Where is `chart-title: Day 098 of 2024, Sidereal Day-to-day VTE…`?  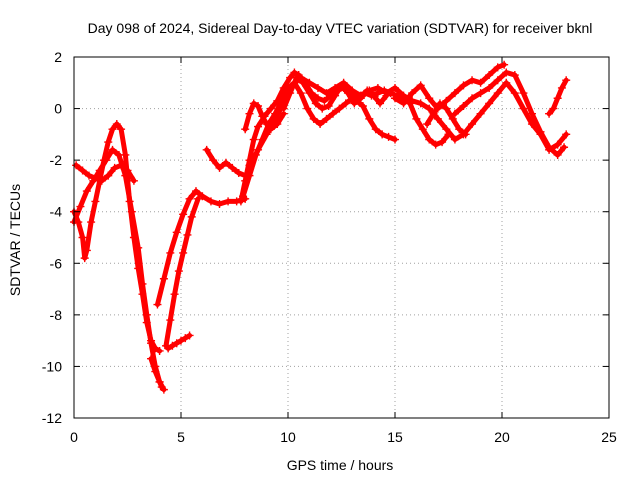 chart-title: Day 098 of 2024, Sidereal Day-to-day VTE… is located at coordinates (340, 28).